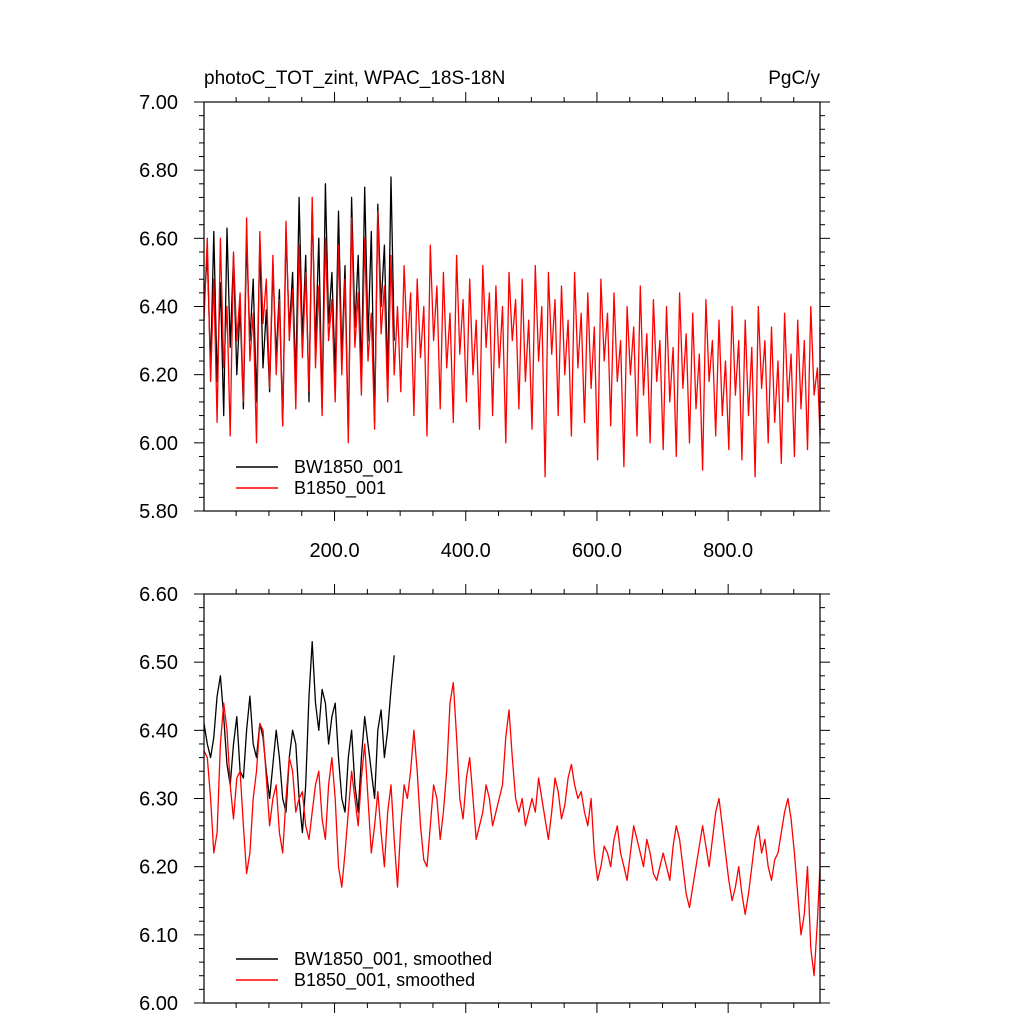 This screenshot has width=1024, height=1024. Describe the element at coordinates (597, 551) in the screenshot. I see `top-x-tick-label: 600.0` at that location.